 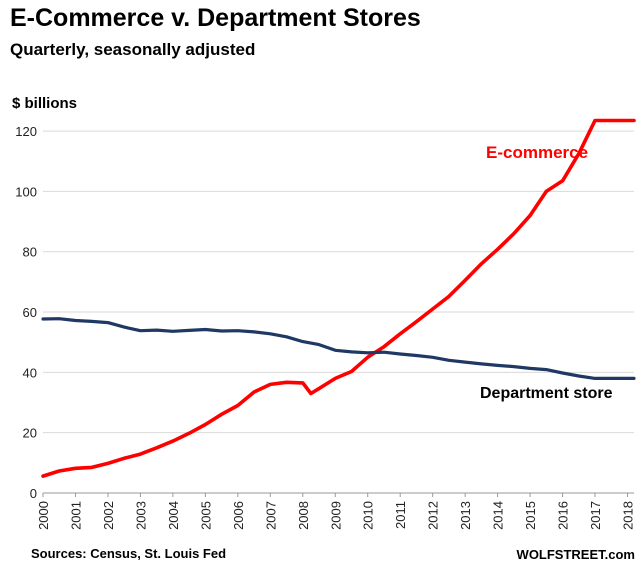 I want to click on x-tick-label: 2007, so click(x=270, y=515).